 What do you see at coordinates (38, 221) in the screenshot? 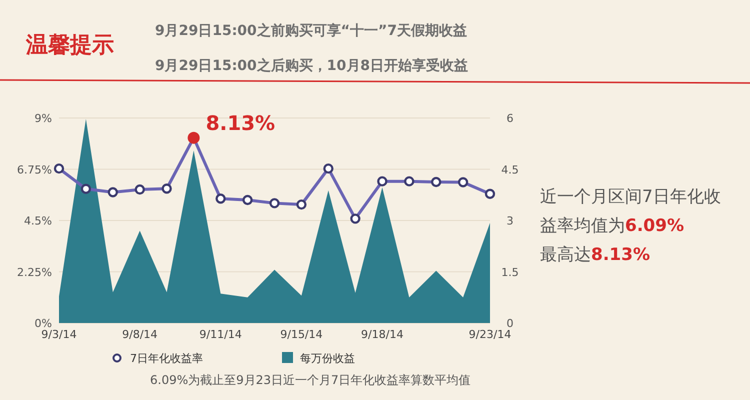
I see `y-tick-label: 4.5%` at bounding box center [38, 221].